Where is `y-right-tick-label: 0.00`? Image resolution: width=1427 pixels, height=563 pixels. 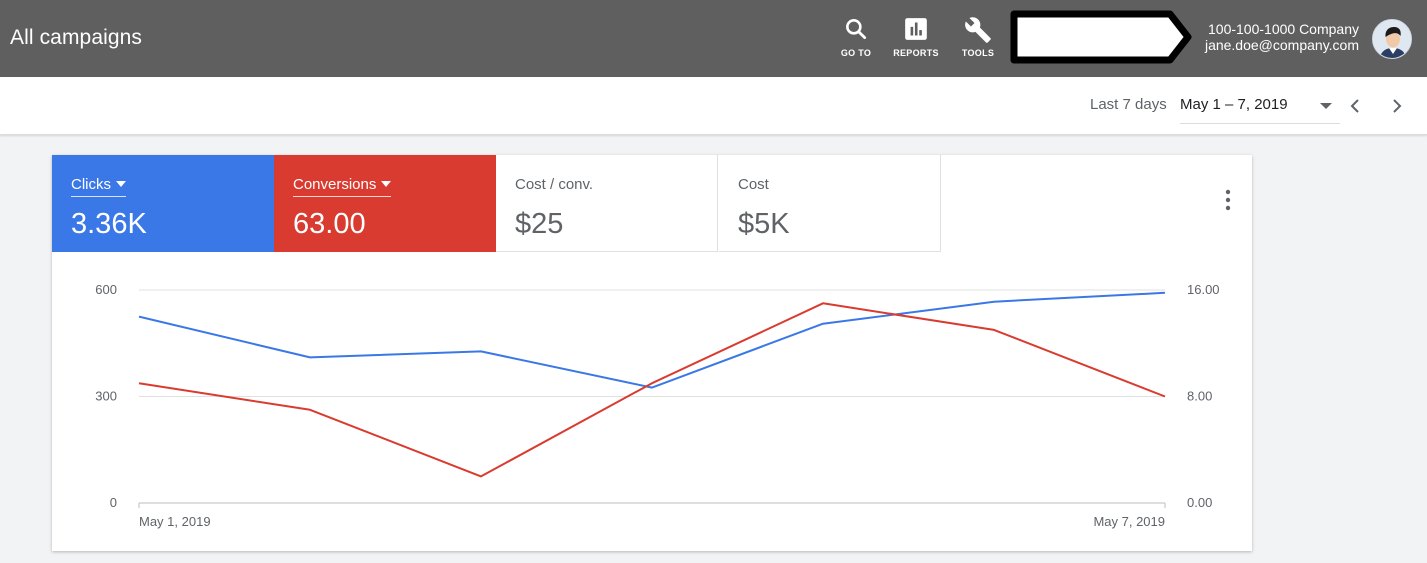 y-right-tick-label: 0.00 is located at coordinates (1199, 502).